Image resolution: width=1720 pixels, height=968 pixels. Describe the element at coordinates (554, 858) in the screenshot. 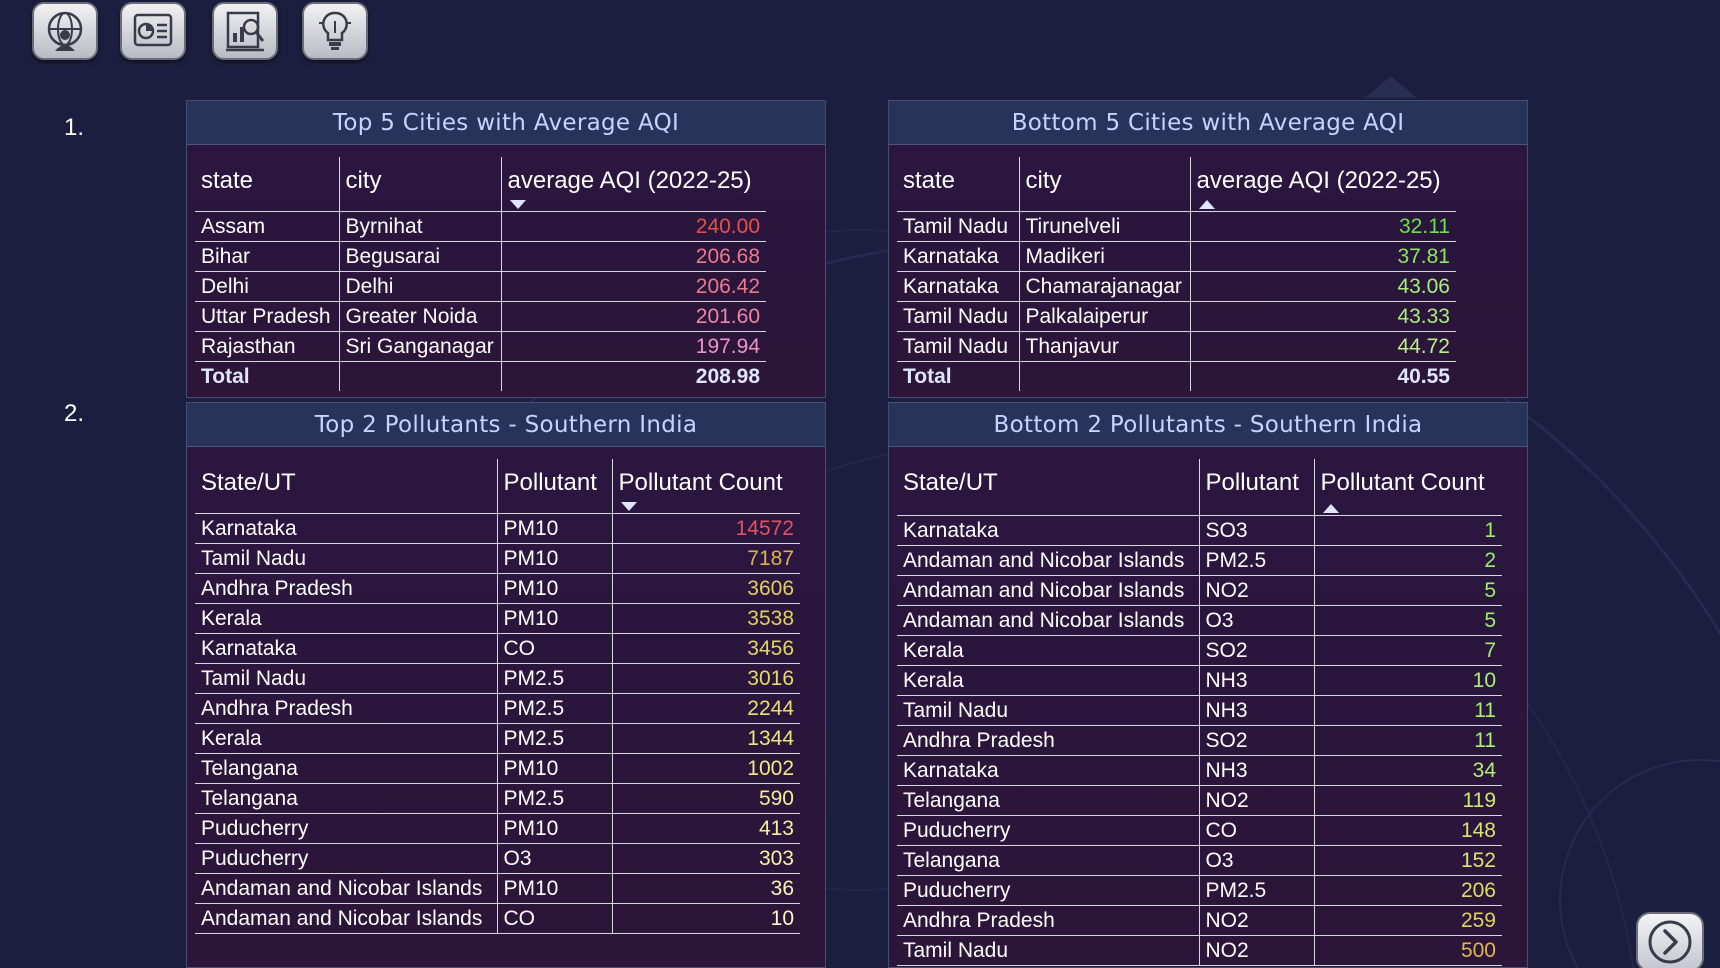

I see `cell-pollutant: O3` at that location.